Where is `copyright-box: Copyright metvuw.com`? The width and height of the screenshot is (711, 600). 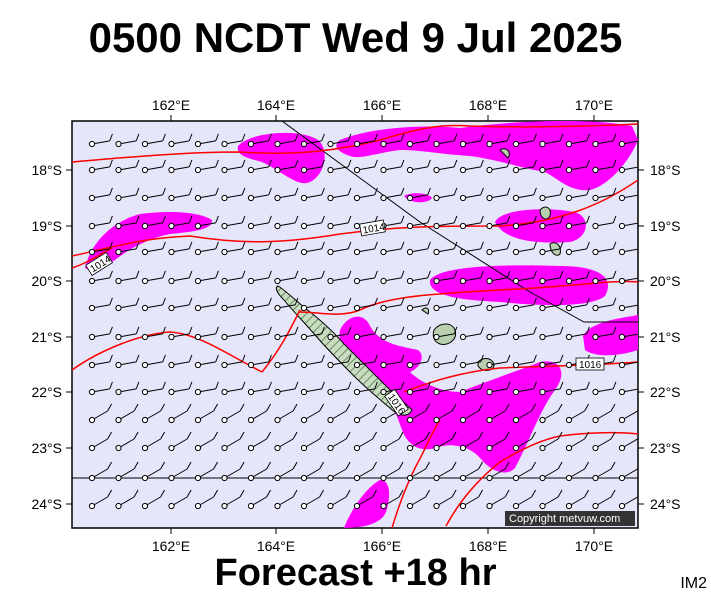
copyright-box: Copyright metvuw.com is located at coordinates (570, 518).